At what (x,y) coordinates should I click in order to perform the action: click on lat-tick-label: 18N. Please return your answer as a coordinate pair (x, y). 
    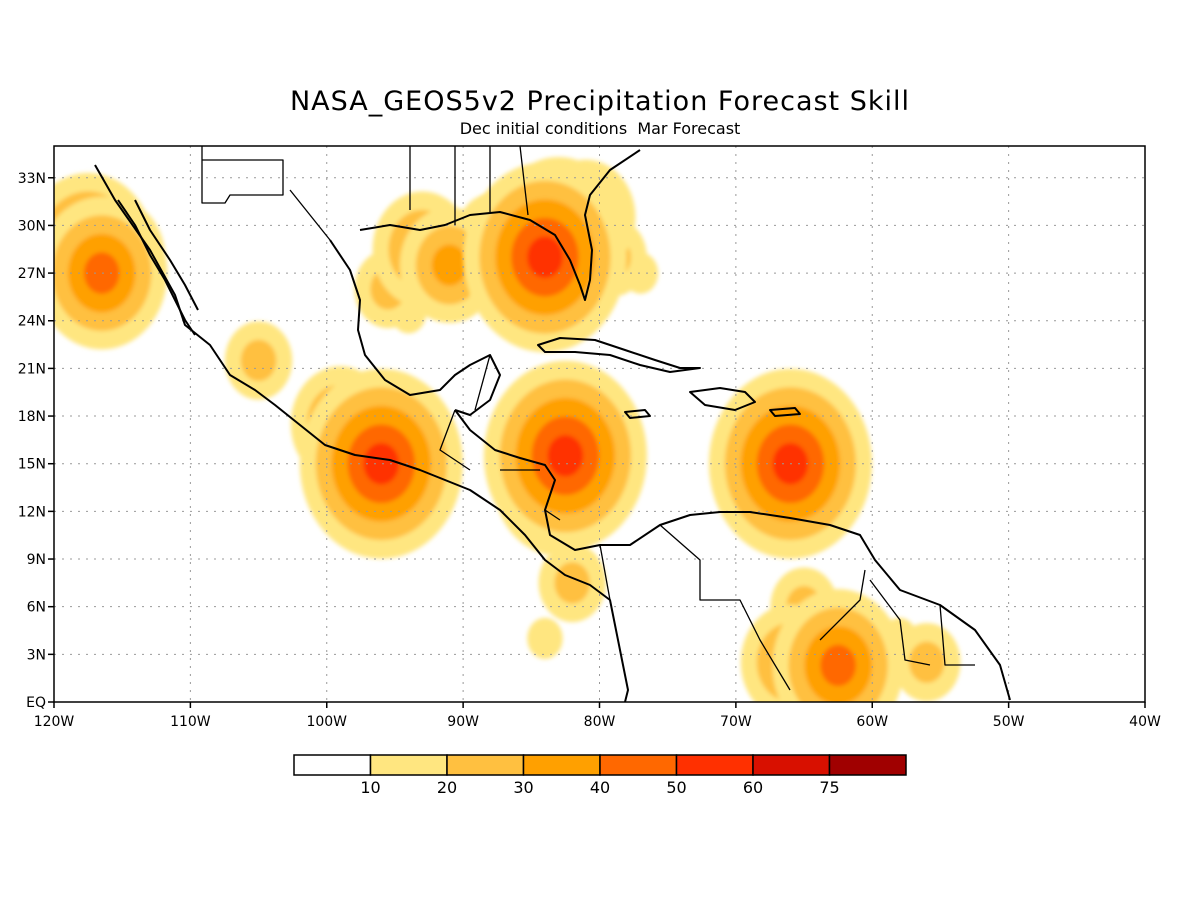
    Looking at the image, I should click on (32, 417).